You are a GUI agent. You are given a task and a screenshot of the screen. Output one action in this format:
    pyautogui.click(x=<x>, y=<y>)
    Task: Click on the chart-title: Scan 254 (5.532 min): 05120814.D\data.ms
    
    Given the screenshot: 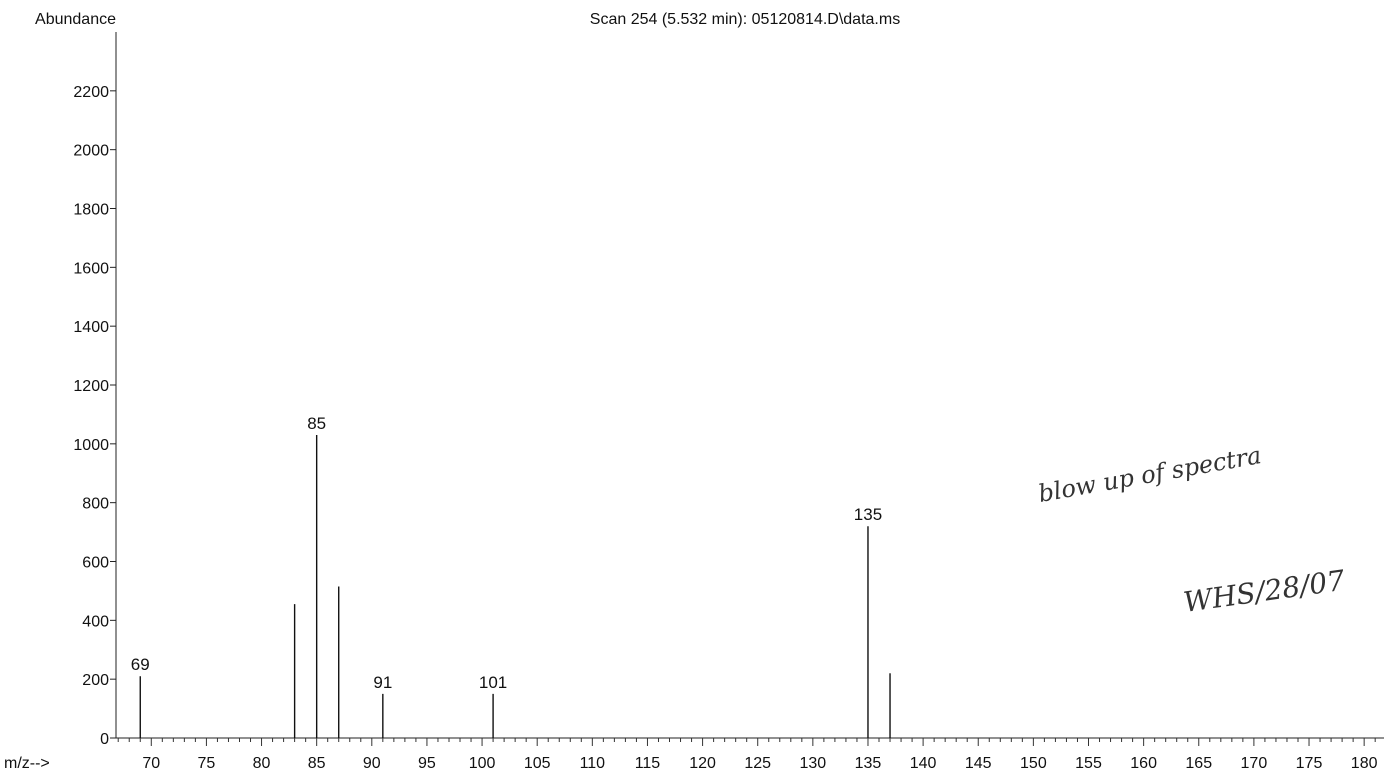 What is the action you would take?
    pyautogui.click(x=745, y=19)
    